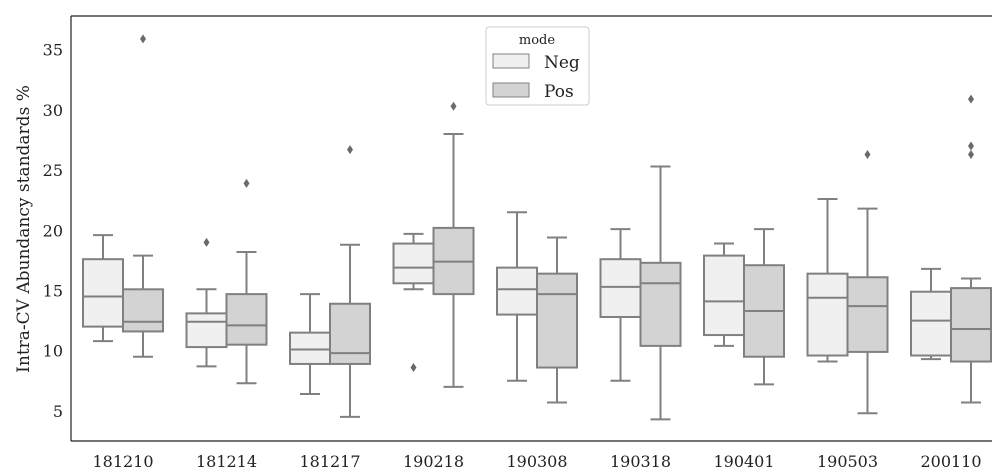 Image resolution: width=992 pixels, height=467 pixels. Describe the element at coordinates (537, 66) in the screenshot. I see `legend: mode Neg Pos` at that location.